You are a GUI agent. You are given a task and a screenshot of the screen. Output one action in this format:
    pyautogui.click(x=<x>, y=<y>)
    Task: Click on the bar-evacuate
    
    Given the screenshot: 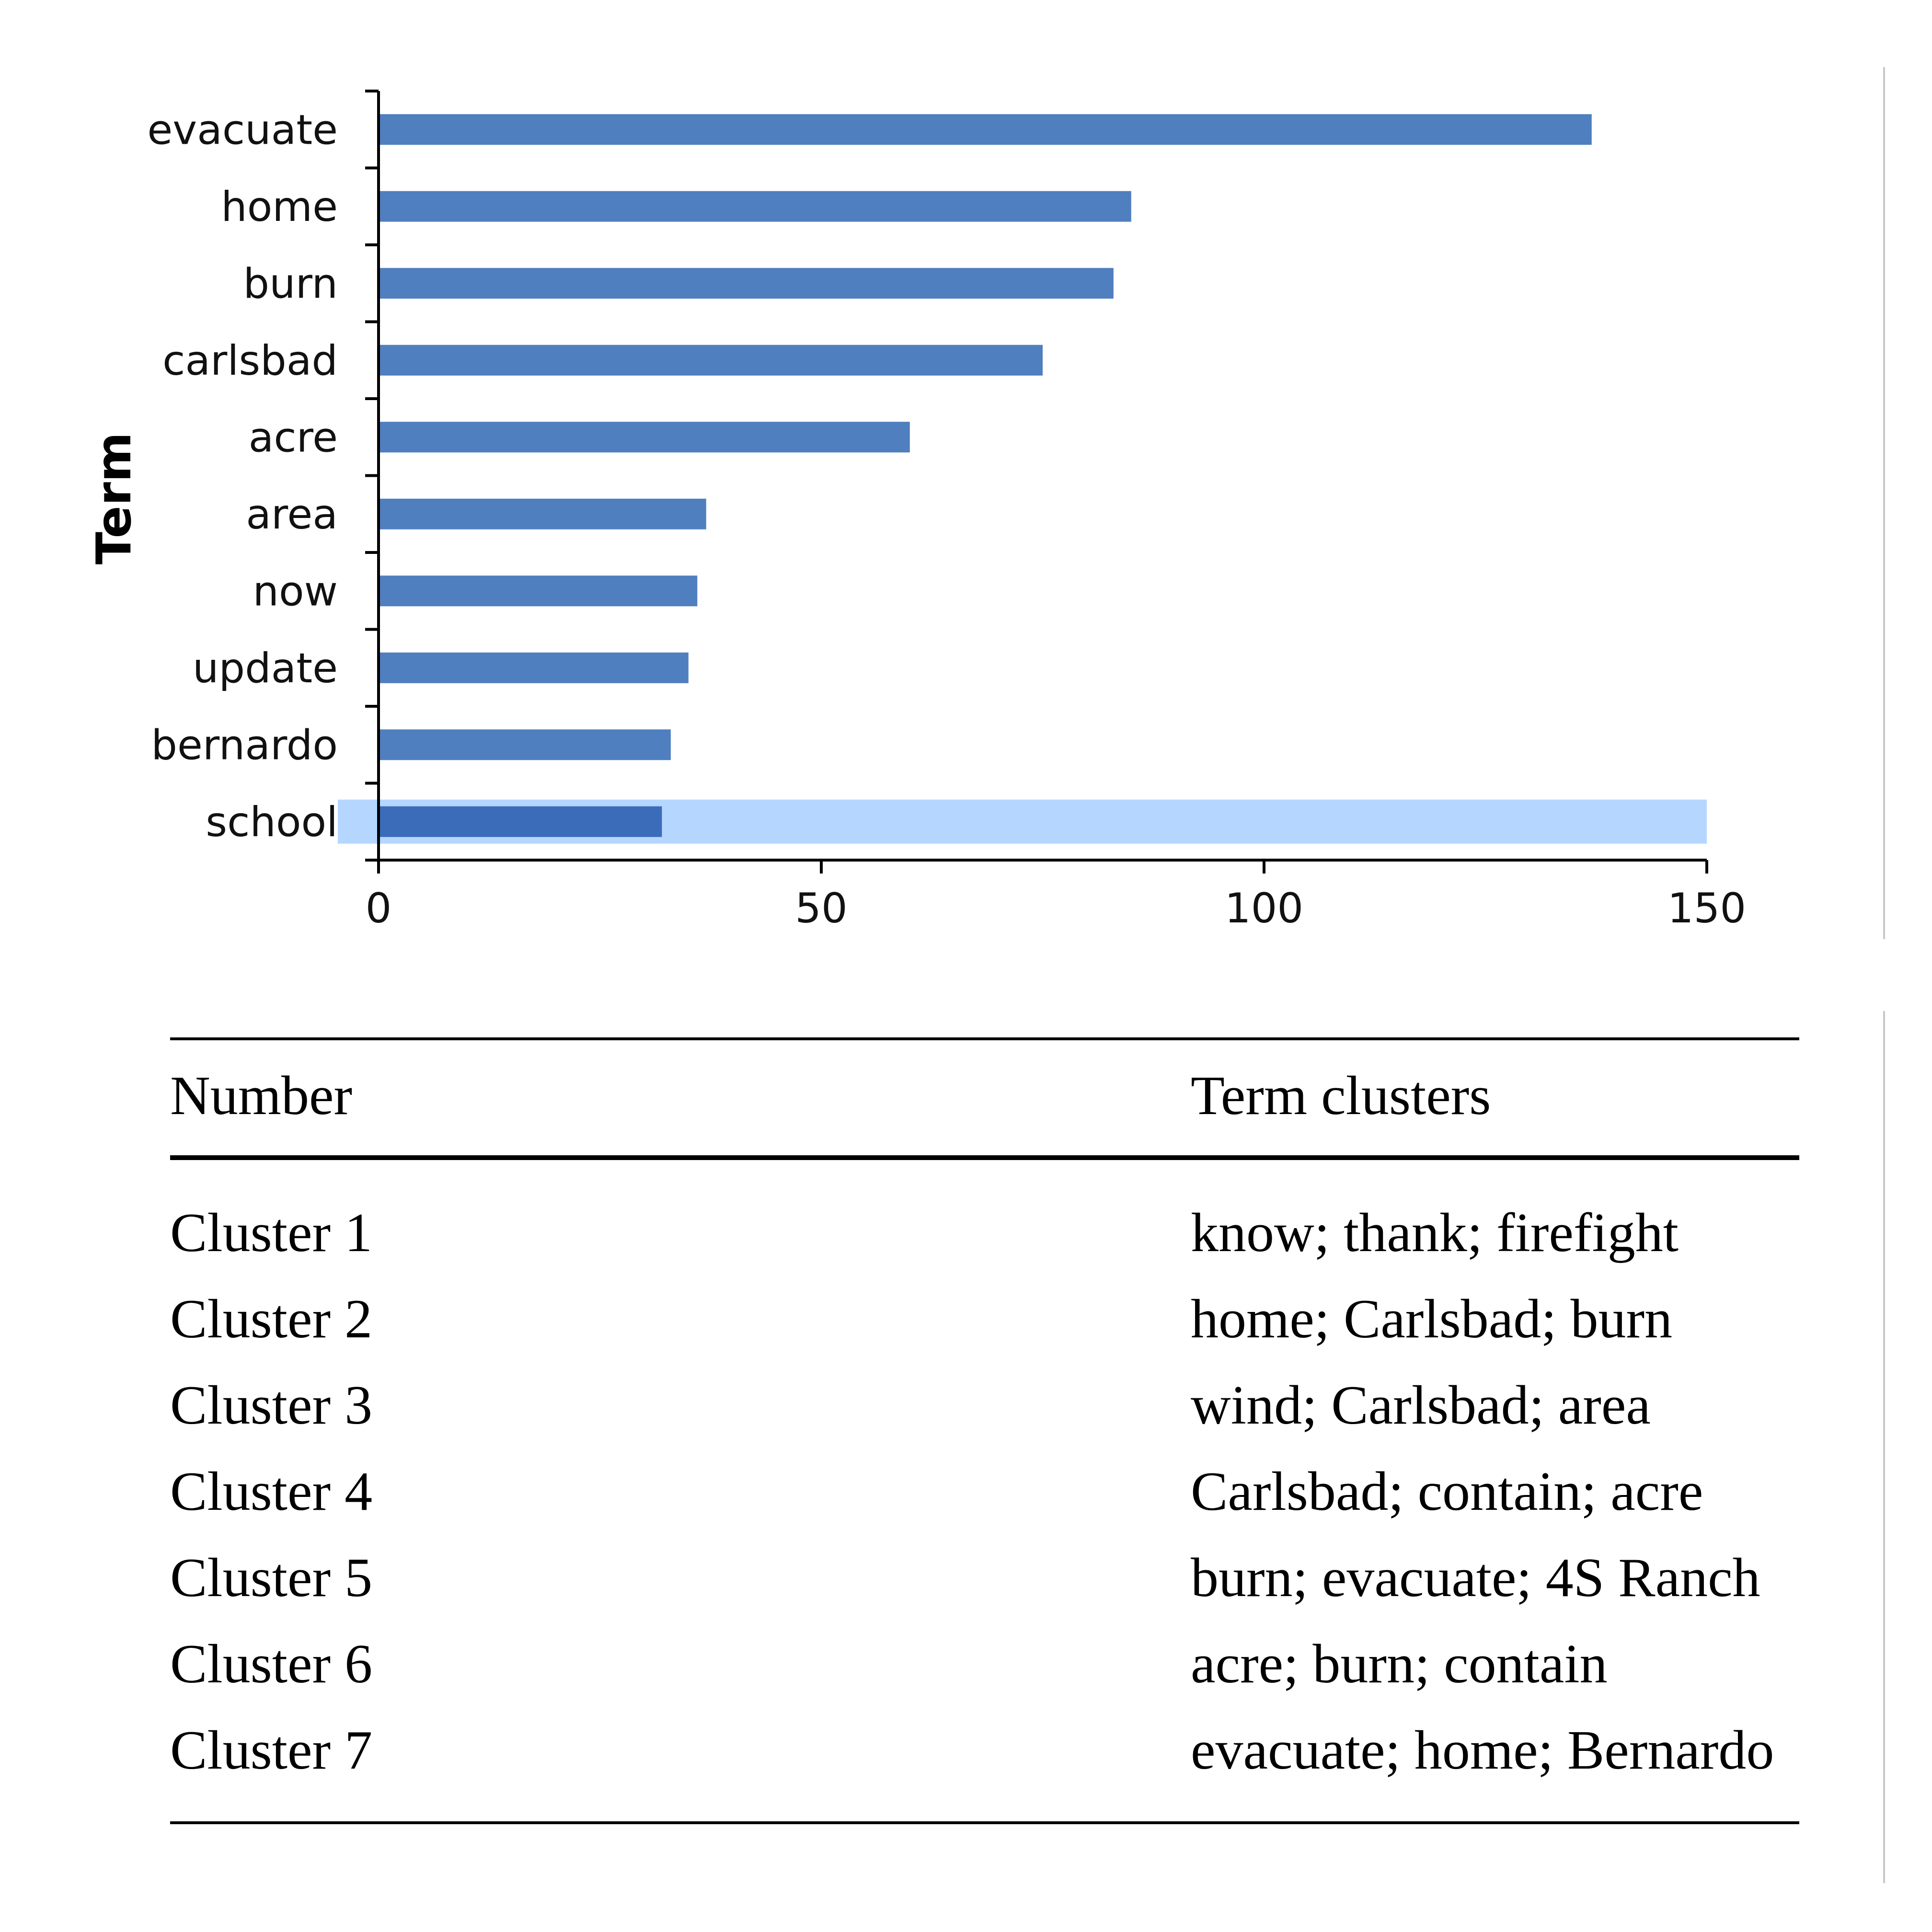 What is the action you would take?
    pyautogui.click(x=985, y=129)
    